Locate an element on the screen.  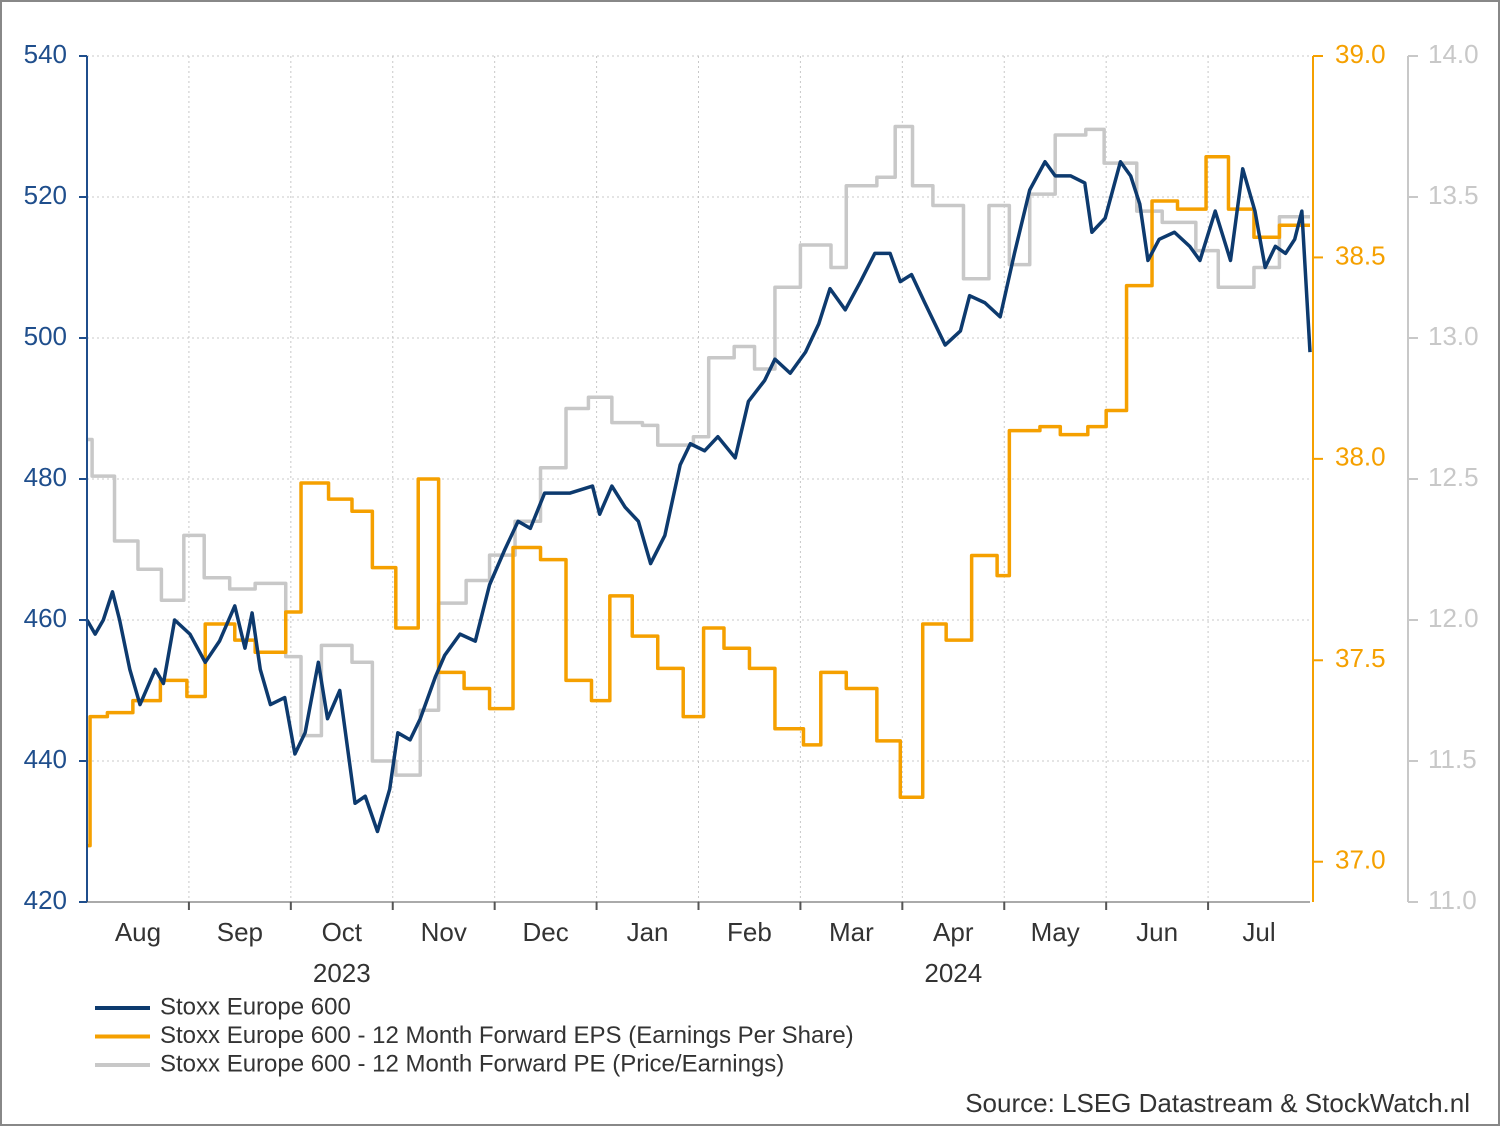
y-tick-label: 500 is located at coordinates (45, 336).